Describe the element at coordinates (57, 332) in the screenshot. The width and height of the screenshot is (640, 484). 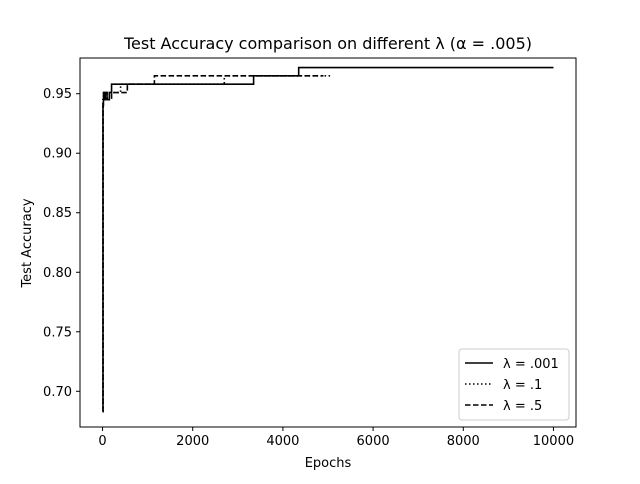
I see `y-tick-label: 0.75` at that location.